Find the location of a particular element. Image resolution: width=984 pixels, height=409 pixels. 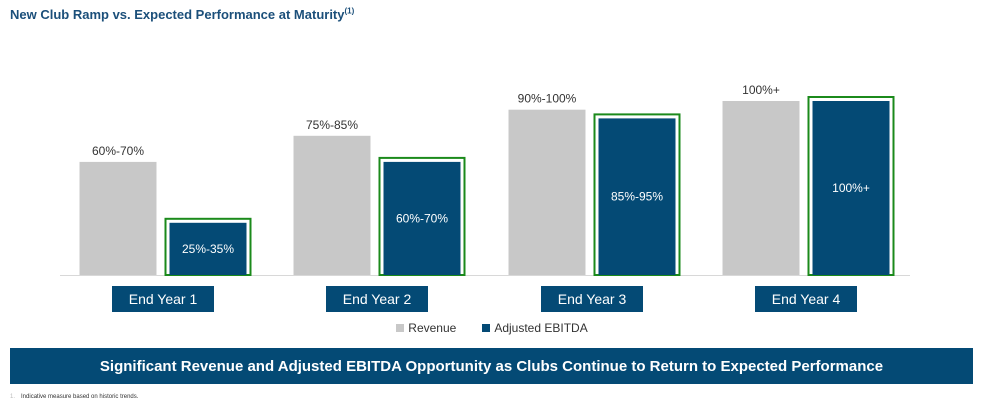

legend-label-ebitda: Adjusted EBITDA is located at coordinates (541, 328).